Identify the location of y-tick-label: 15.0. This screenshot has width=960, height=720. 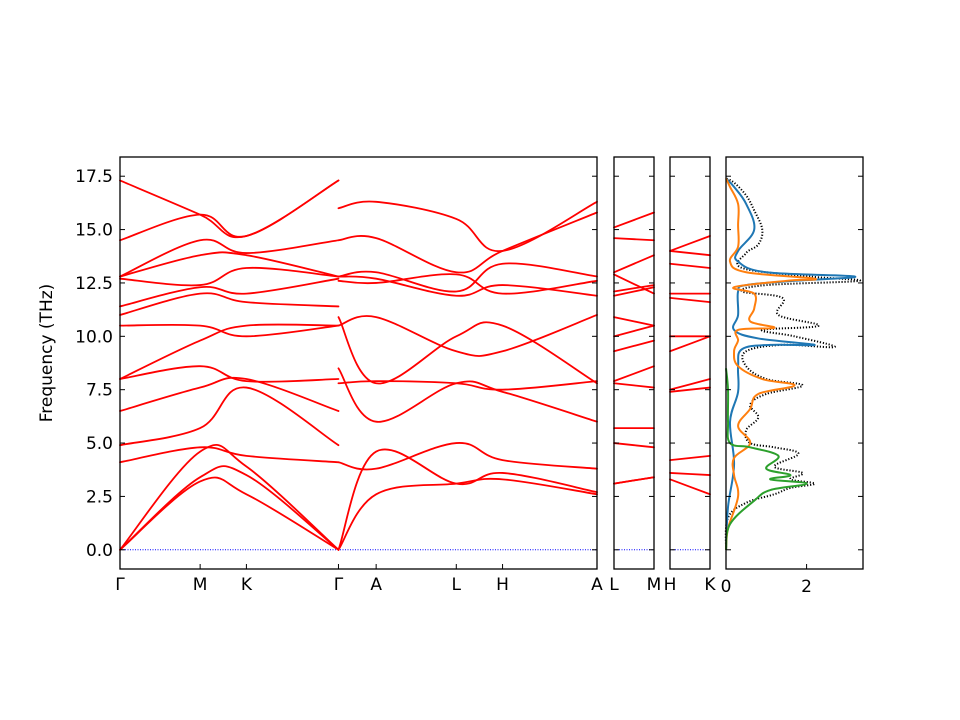
(94, 231).